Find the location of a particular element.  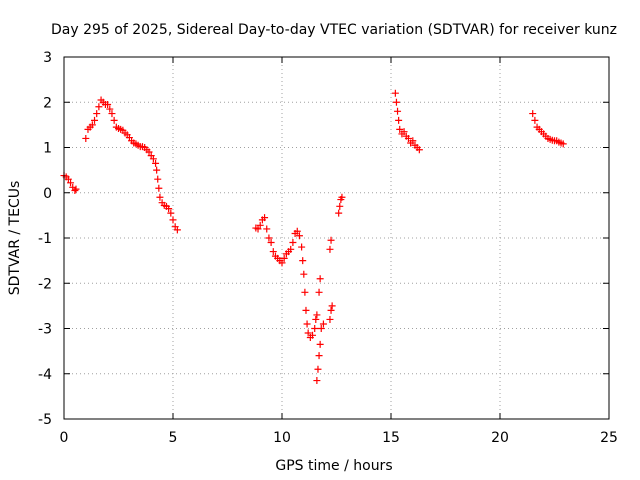

x-tick-label: 15 is located at coordinates (391, 438).